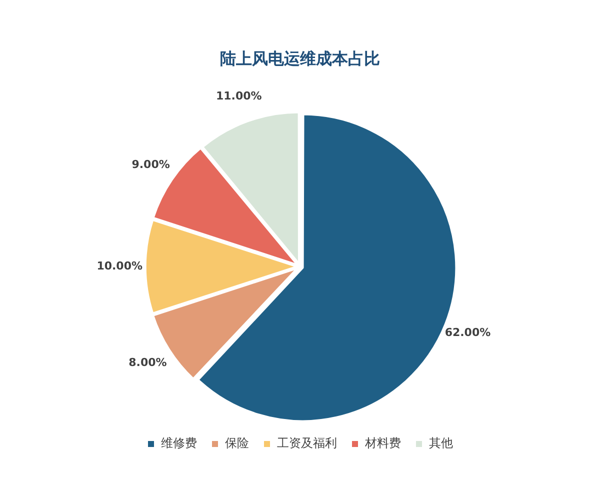 The width and height of the screenshot is (600, 480). What do you see at coordinates (382, 443) in the screenshot?
I see `legend-label: 材料费` at bounding box center [382, 443].